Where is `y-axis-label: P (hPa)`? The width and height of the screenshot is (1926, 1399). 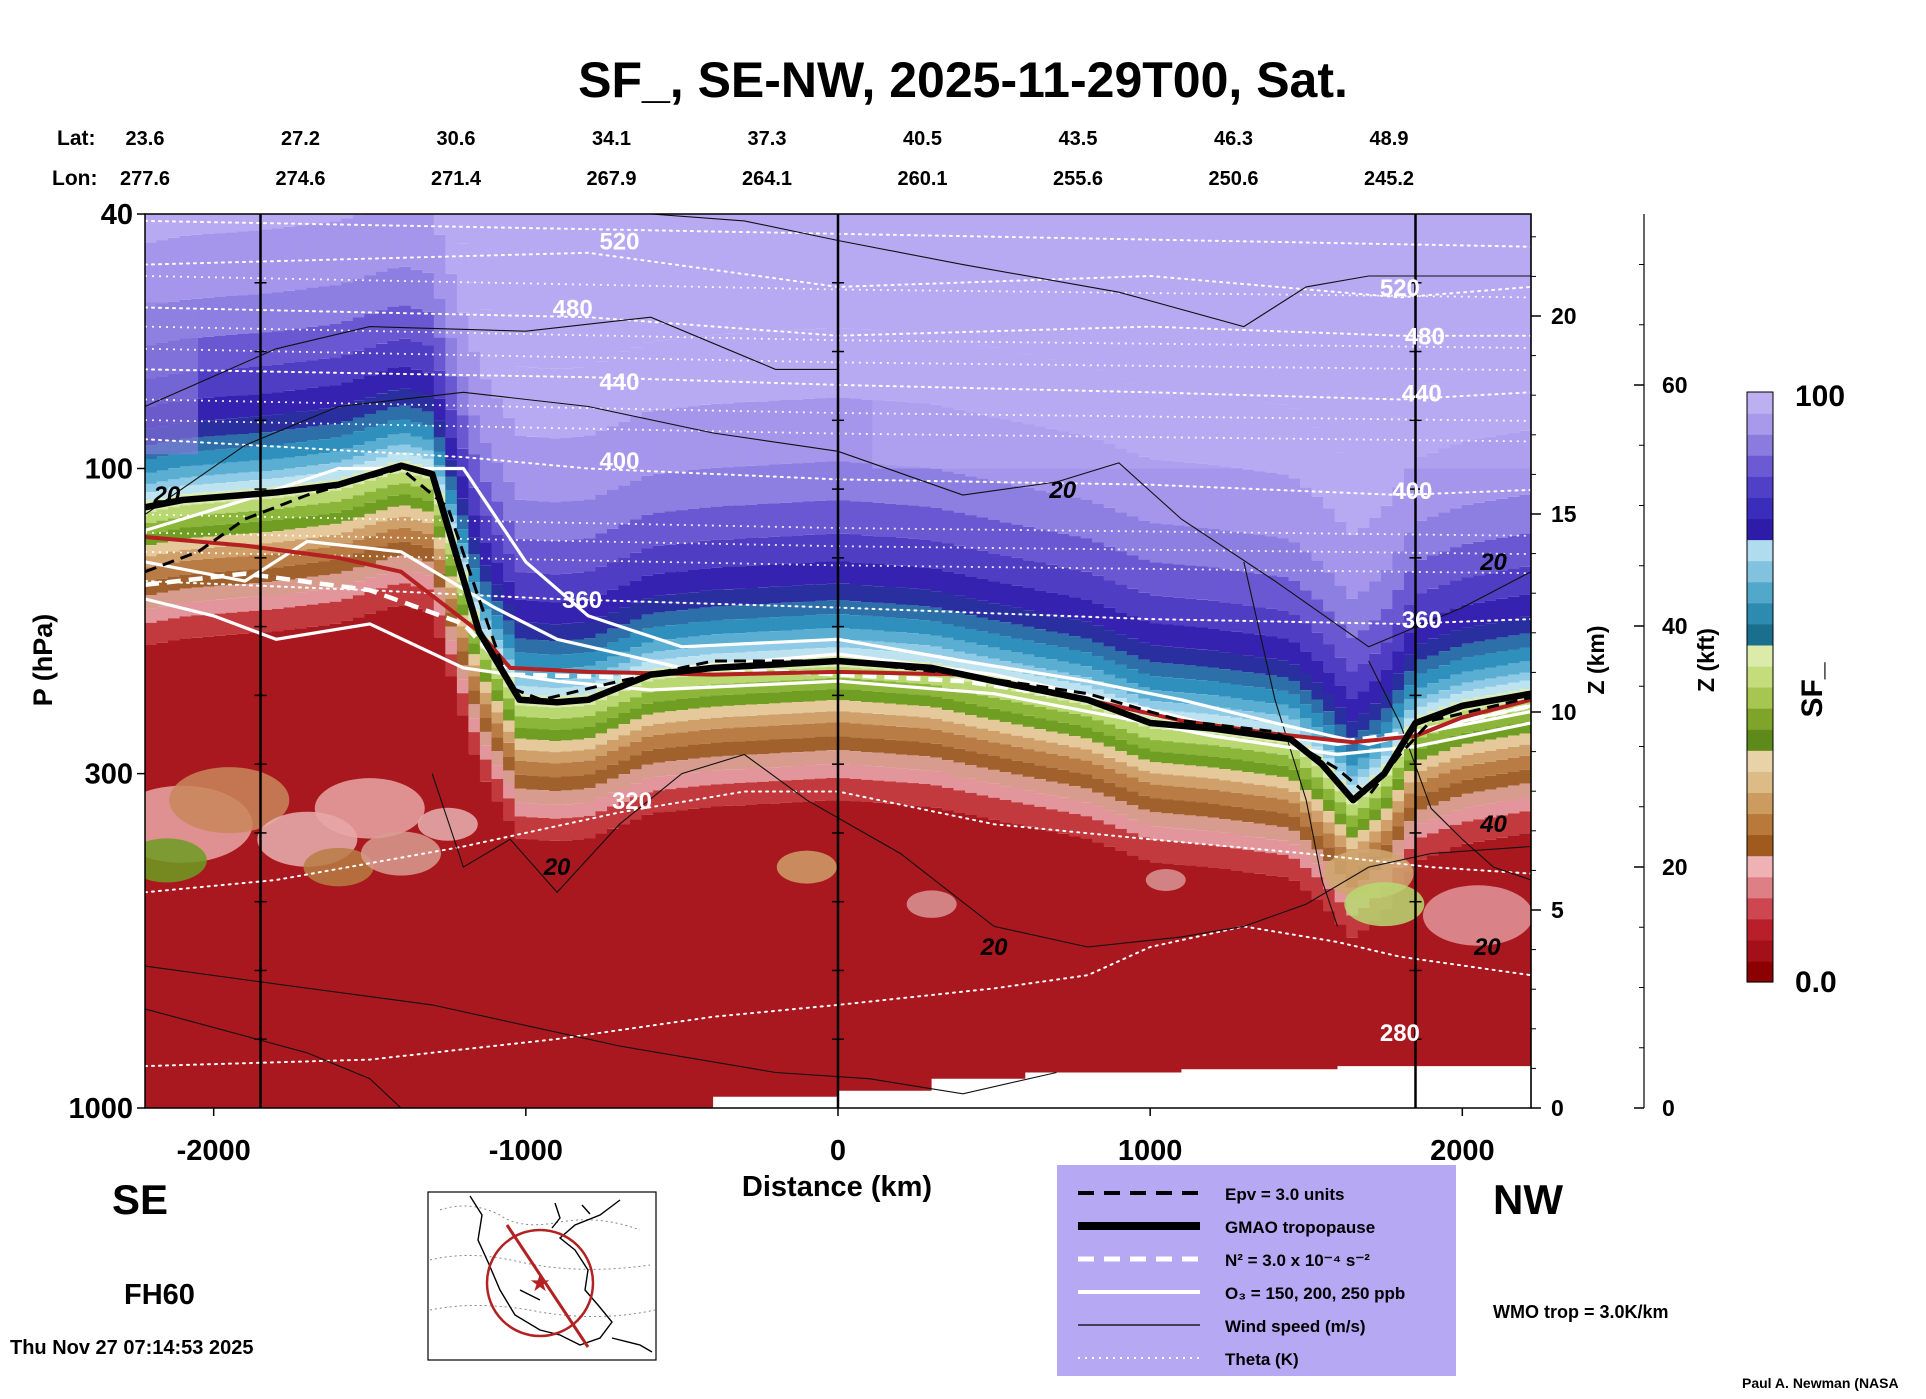
y-axis-label: P (hPa) is located at coordinates (43, 660).